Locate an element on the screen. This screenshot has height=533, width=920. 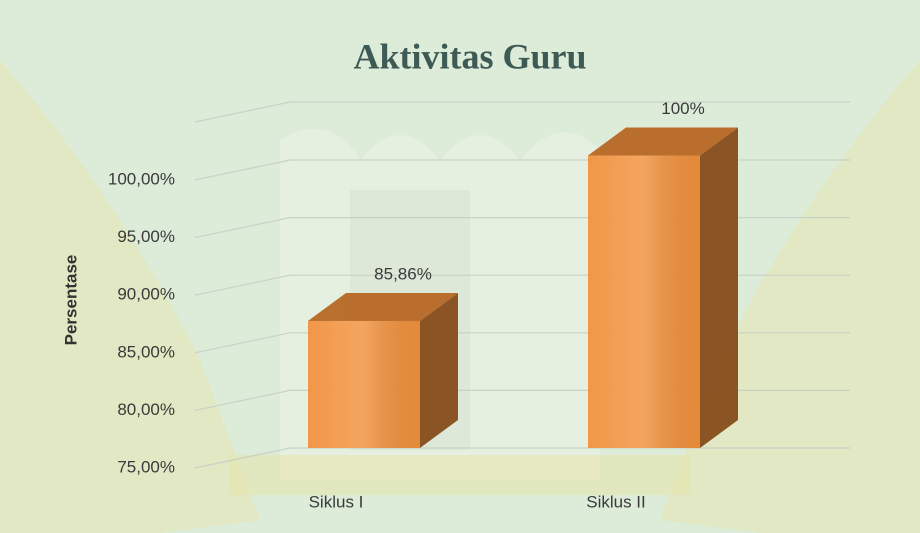
x-tick-label: Siklus I is located at coordinates (336, 501).